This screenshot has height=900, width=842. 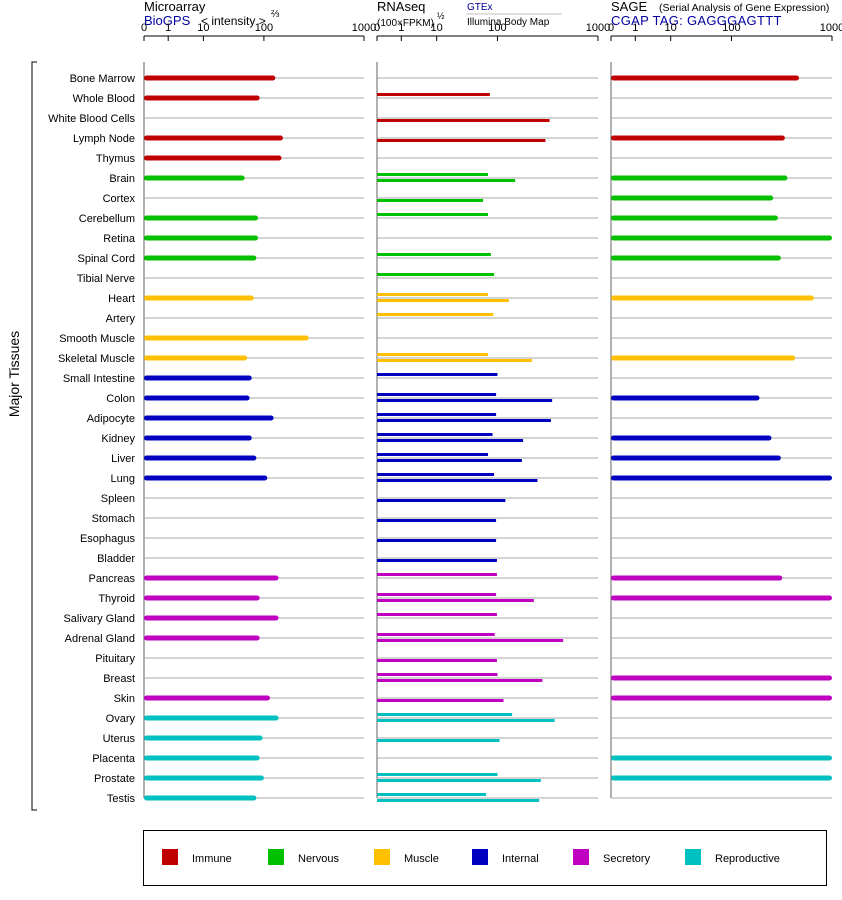 I want to click on tissue-label: Heart, so click(x=121, y=299).